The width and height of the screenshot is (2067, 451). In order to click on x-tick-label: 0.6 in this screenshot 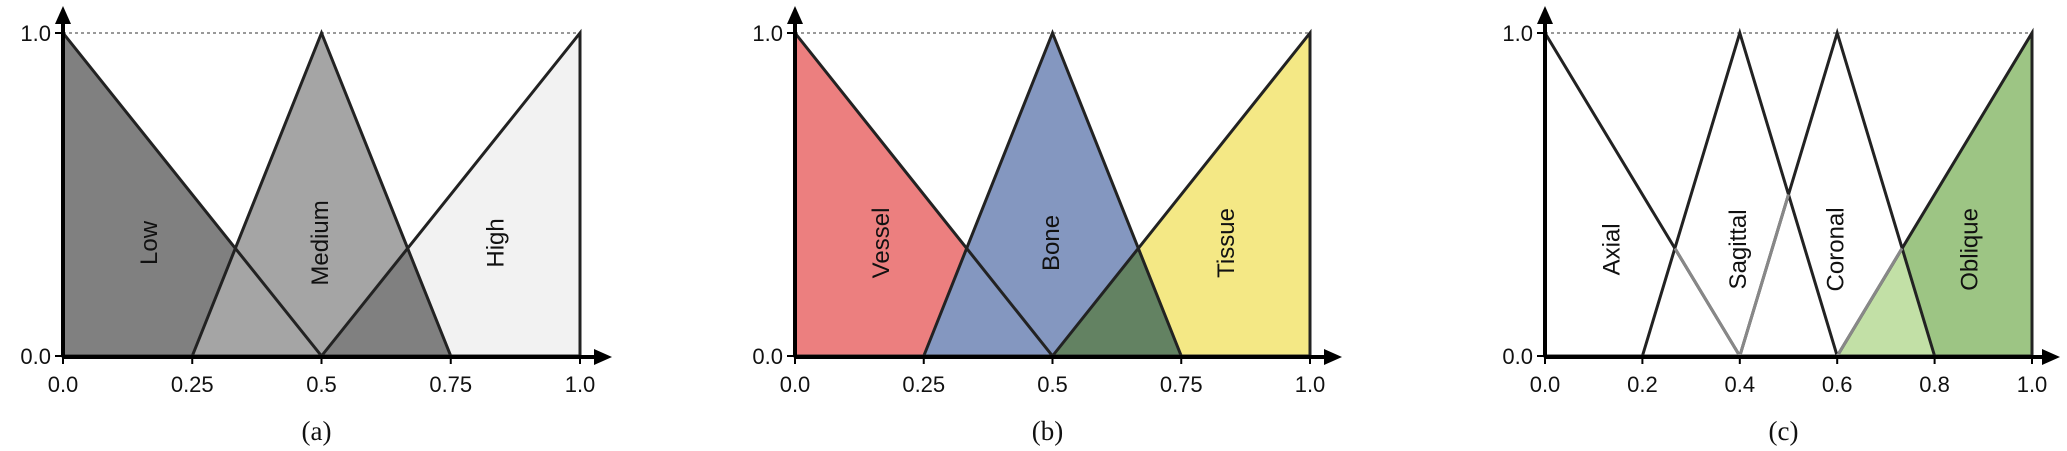, I will do `click(1837, 384)`.